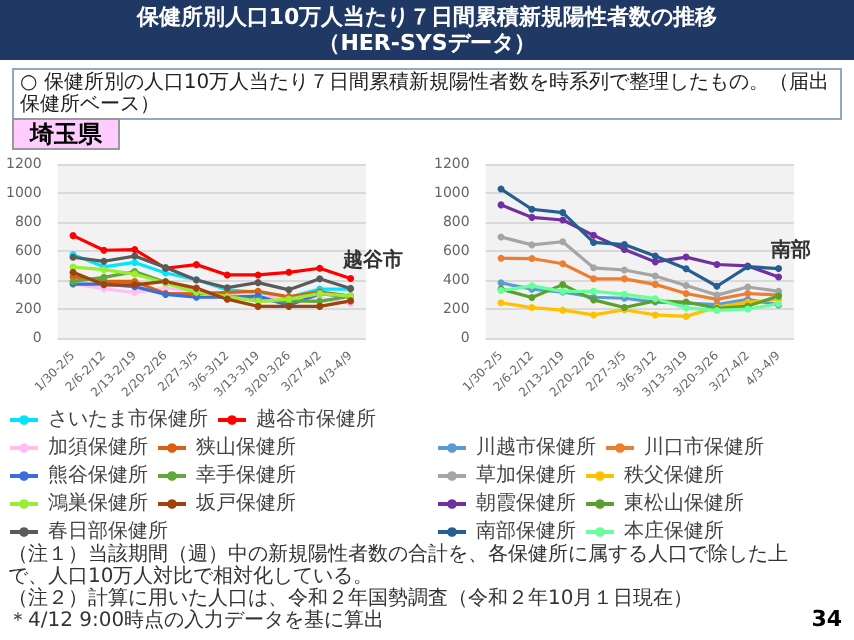  Describe the element at coordinates (98, 447) in the screenshot. I see `legend-label: 加須保健所` at that location.